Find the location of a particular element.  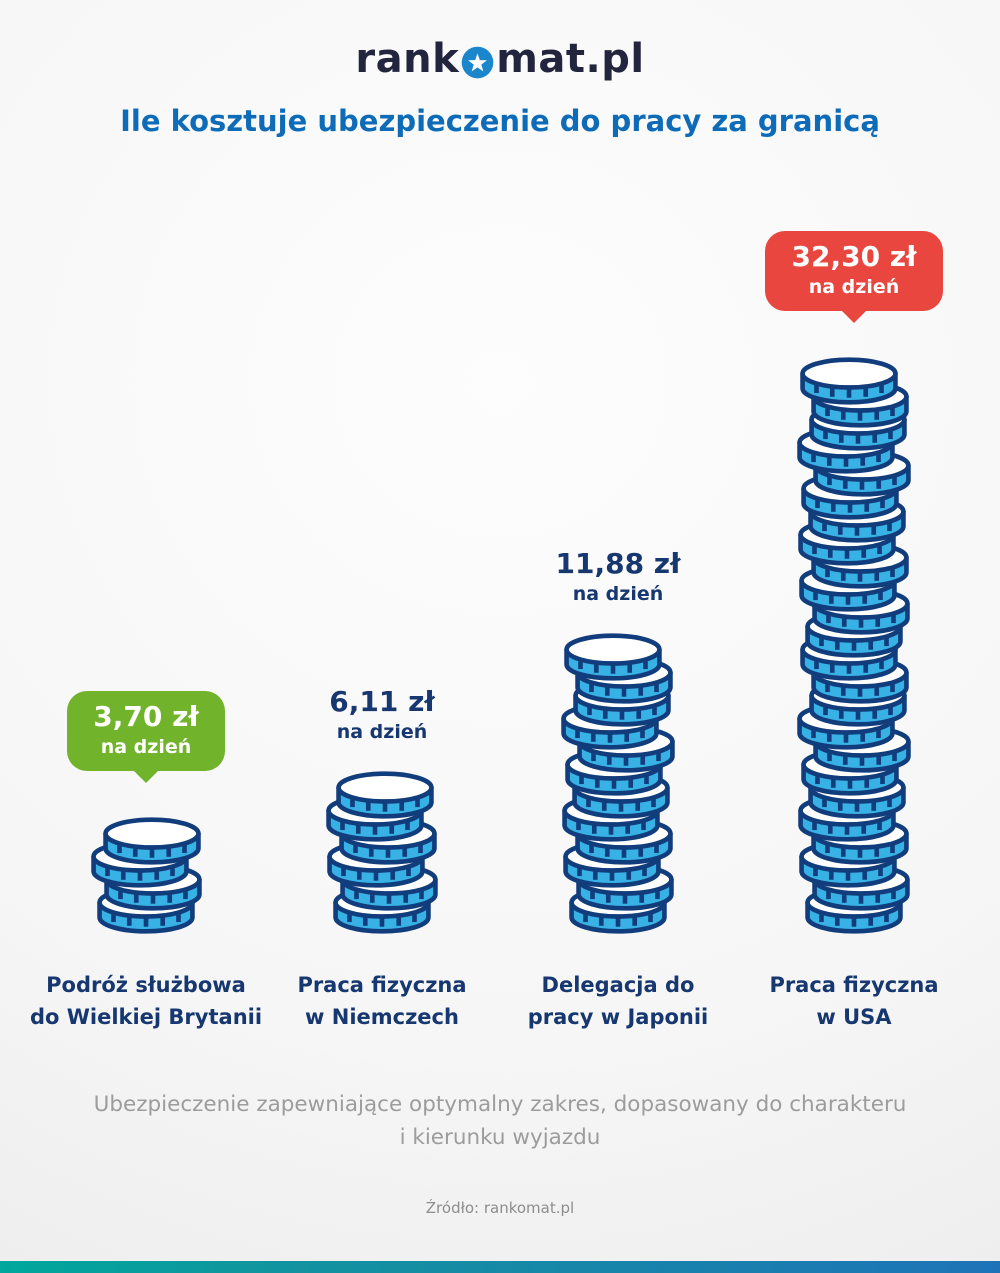

category-label-line: pracy w Japonii is located at coordinates (618, 1016).